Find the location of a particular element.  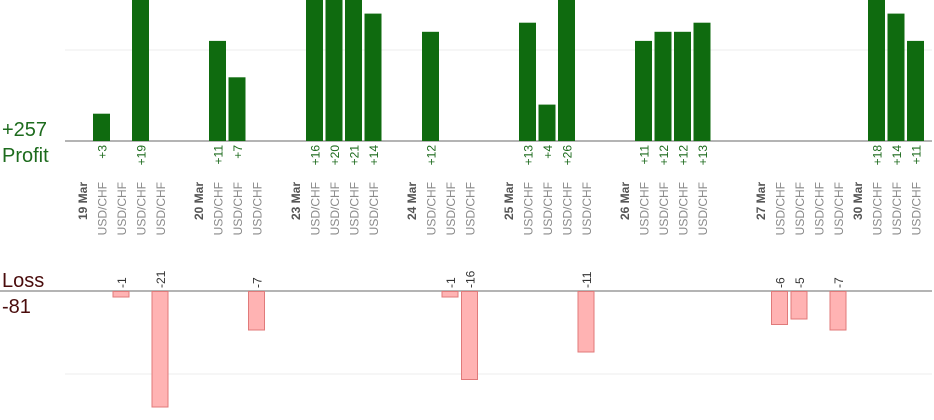

loss-total: -81 is located at coordinates (16, 307).